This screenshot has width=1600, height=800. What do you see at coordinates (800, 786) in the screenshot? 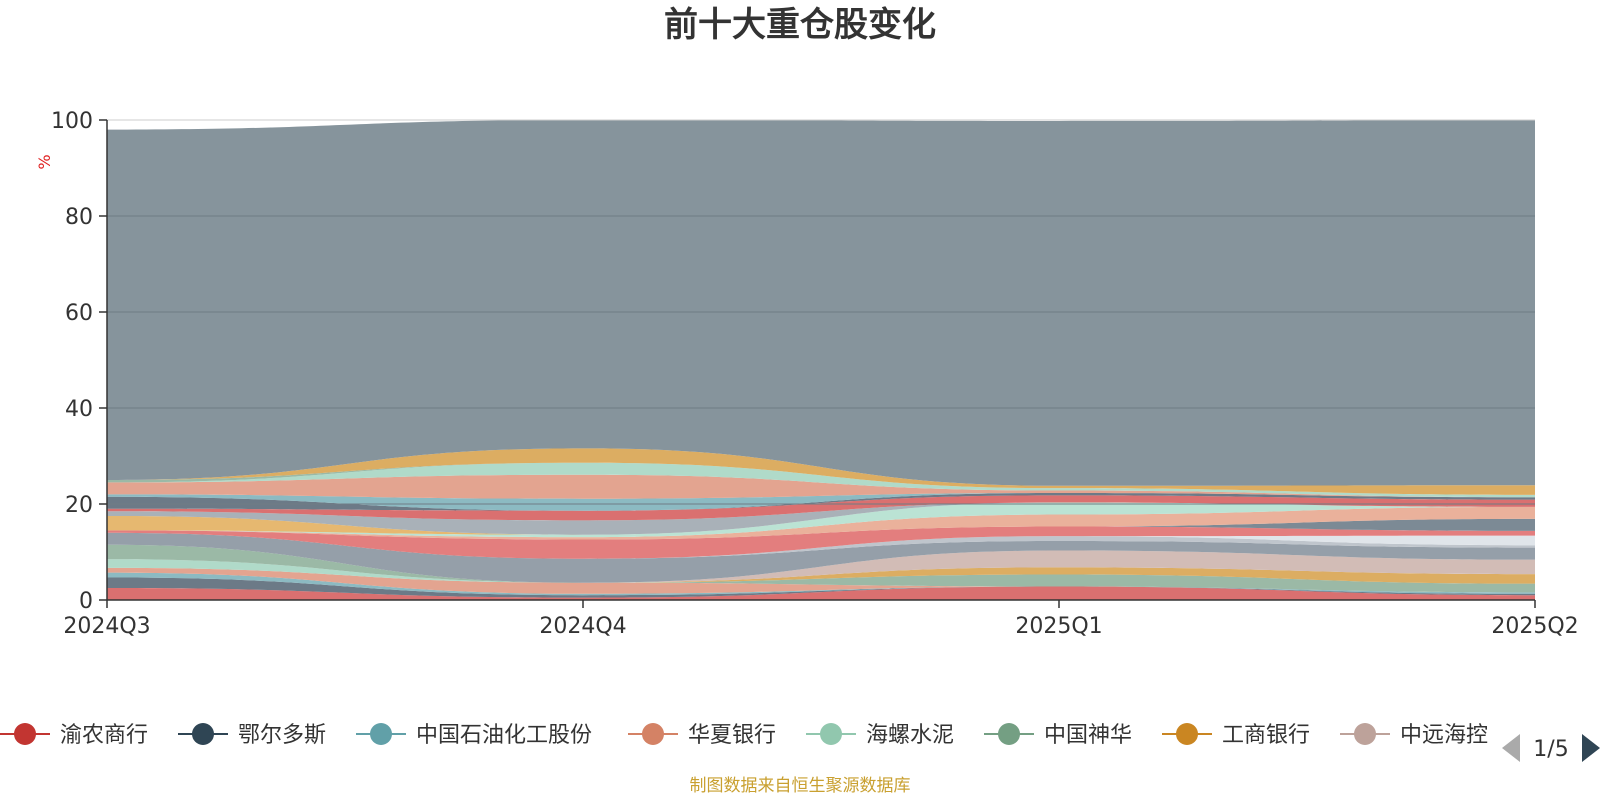
I see `data-source-note: 制图数据来自恒生聚源数据库` at bounding box center [800, 786].